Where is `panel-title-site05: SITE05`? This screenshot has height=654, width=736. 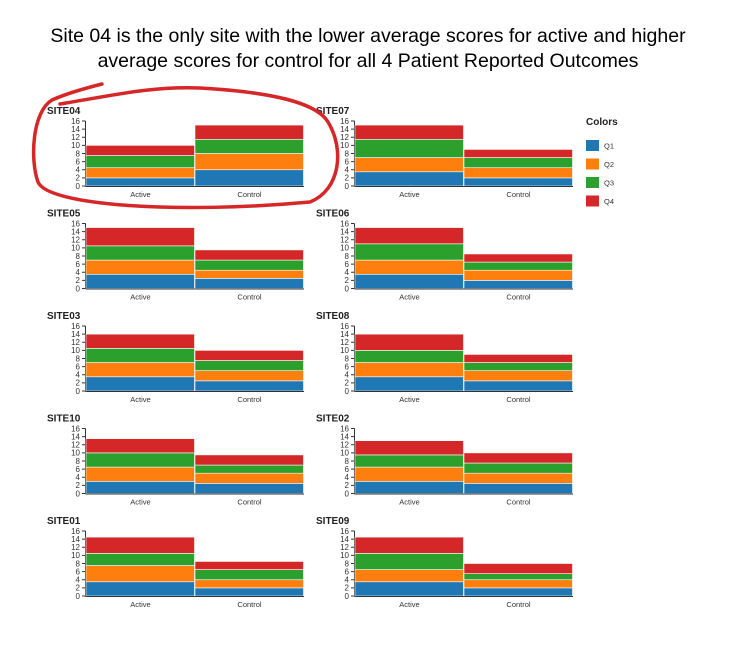 panel-title-site05: SITE05 is located at coordinates (64, 214).